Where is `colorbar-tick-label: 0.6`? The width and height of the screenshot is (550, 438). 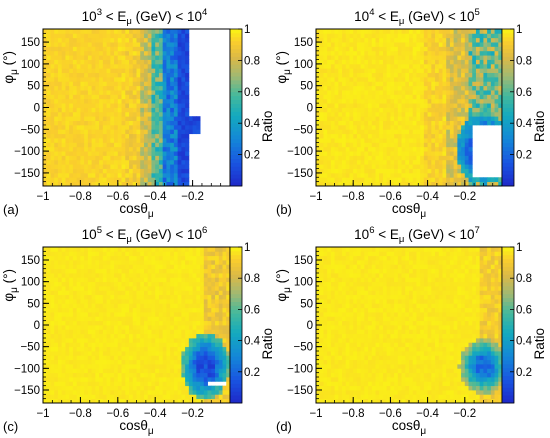
colorbar-tick-label: 0.6 is located at coordinates (524, 93).